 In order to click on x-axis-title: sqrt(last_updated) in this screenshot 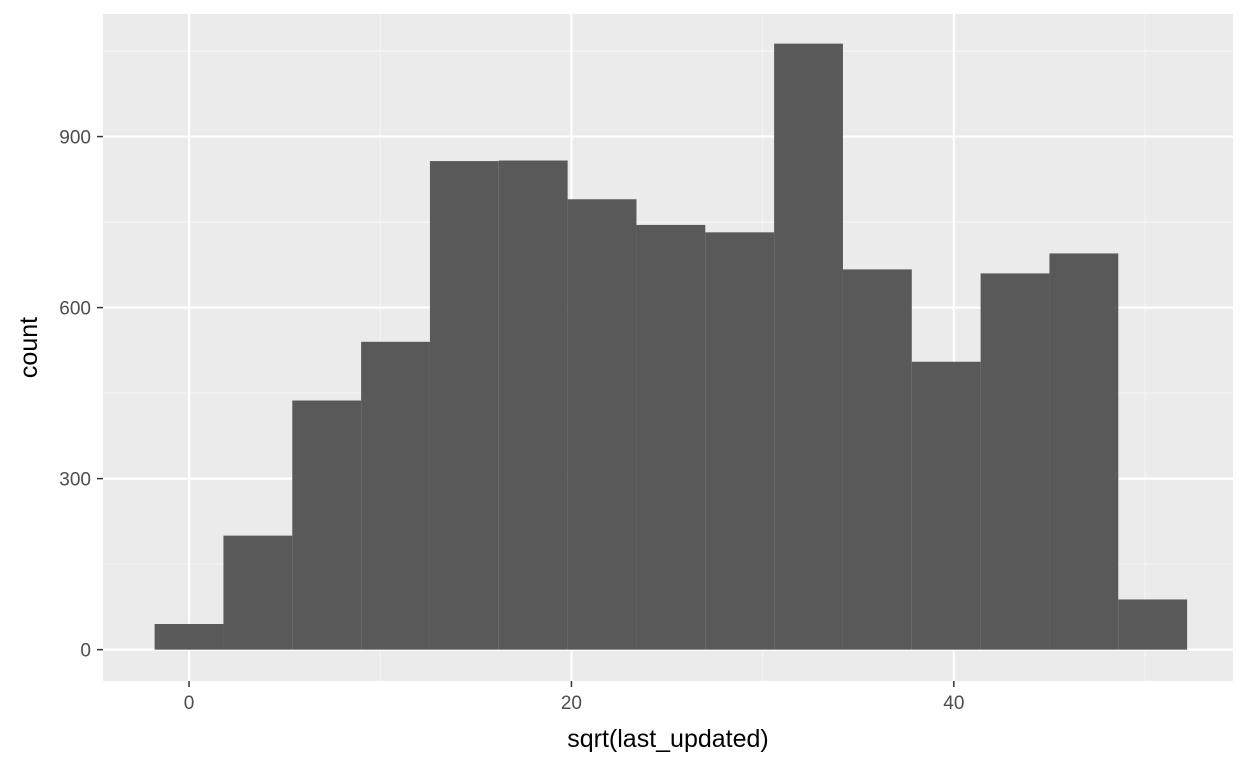, I will do `click(668, 739)`.